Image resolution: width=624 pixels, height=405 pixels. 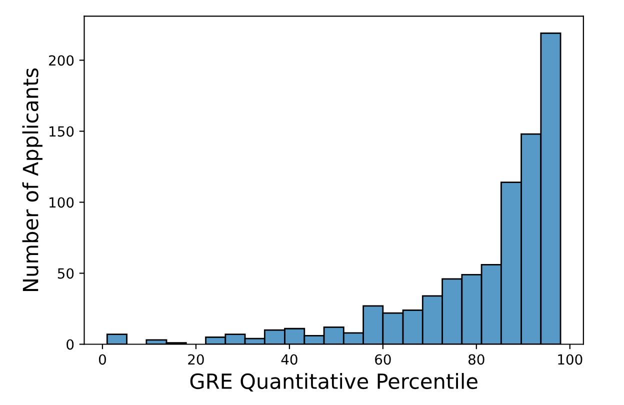 I want to click on x-tick-label: 100, so click(x=570, y=359).